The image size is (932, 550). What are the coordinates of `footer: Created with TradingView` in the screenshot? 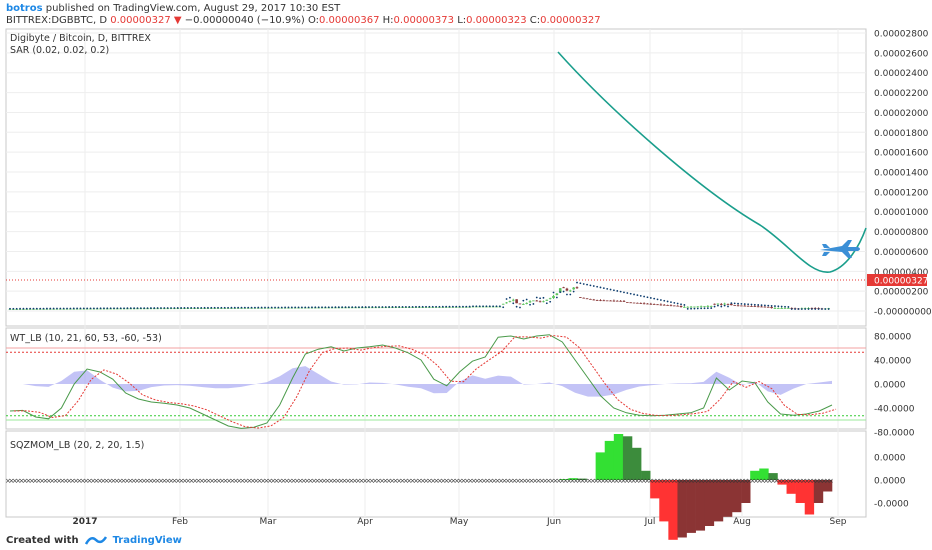 It's located at (94, 540).